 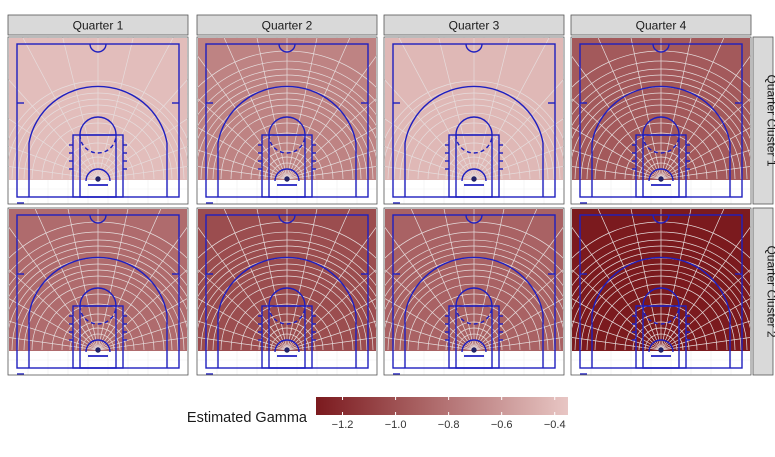 What do you see at coordinates (474, 26) in the screenshot?
I see `column-strip-label: Quarter 3` at bounding box center [474, 26].